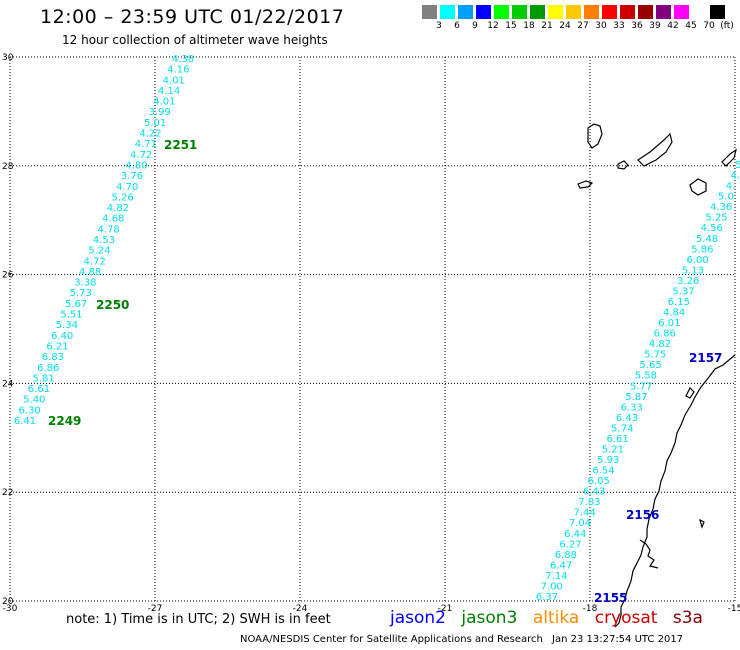 This screenshot has width=740, height=650. I want to click on africa-coastline, so click(675, 491).